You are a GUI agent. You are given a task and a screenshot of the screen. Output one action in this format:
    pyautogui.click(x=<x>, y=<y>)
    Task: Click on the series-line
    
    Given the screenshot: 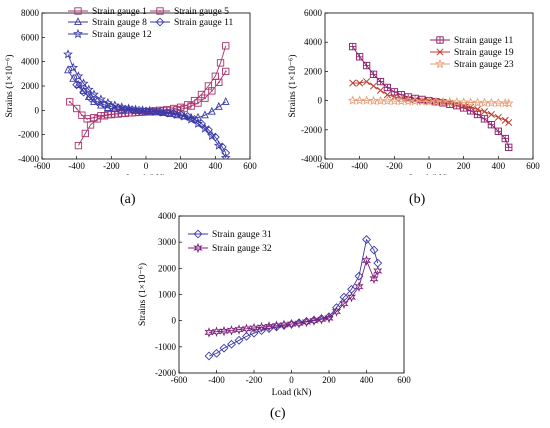 What is the action you would take?
    pyautogui.click(x=147, y=106)
    